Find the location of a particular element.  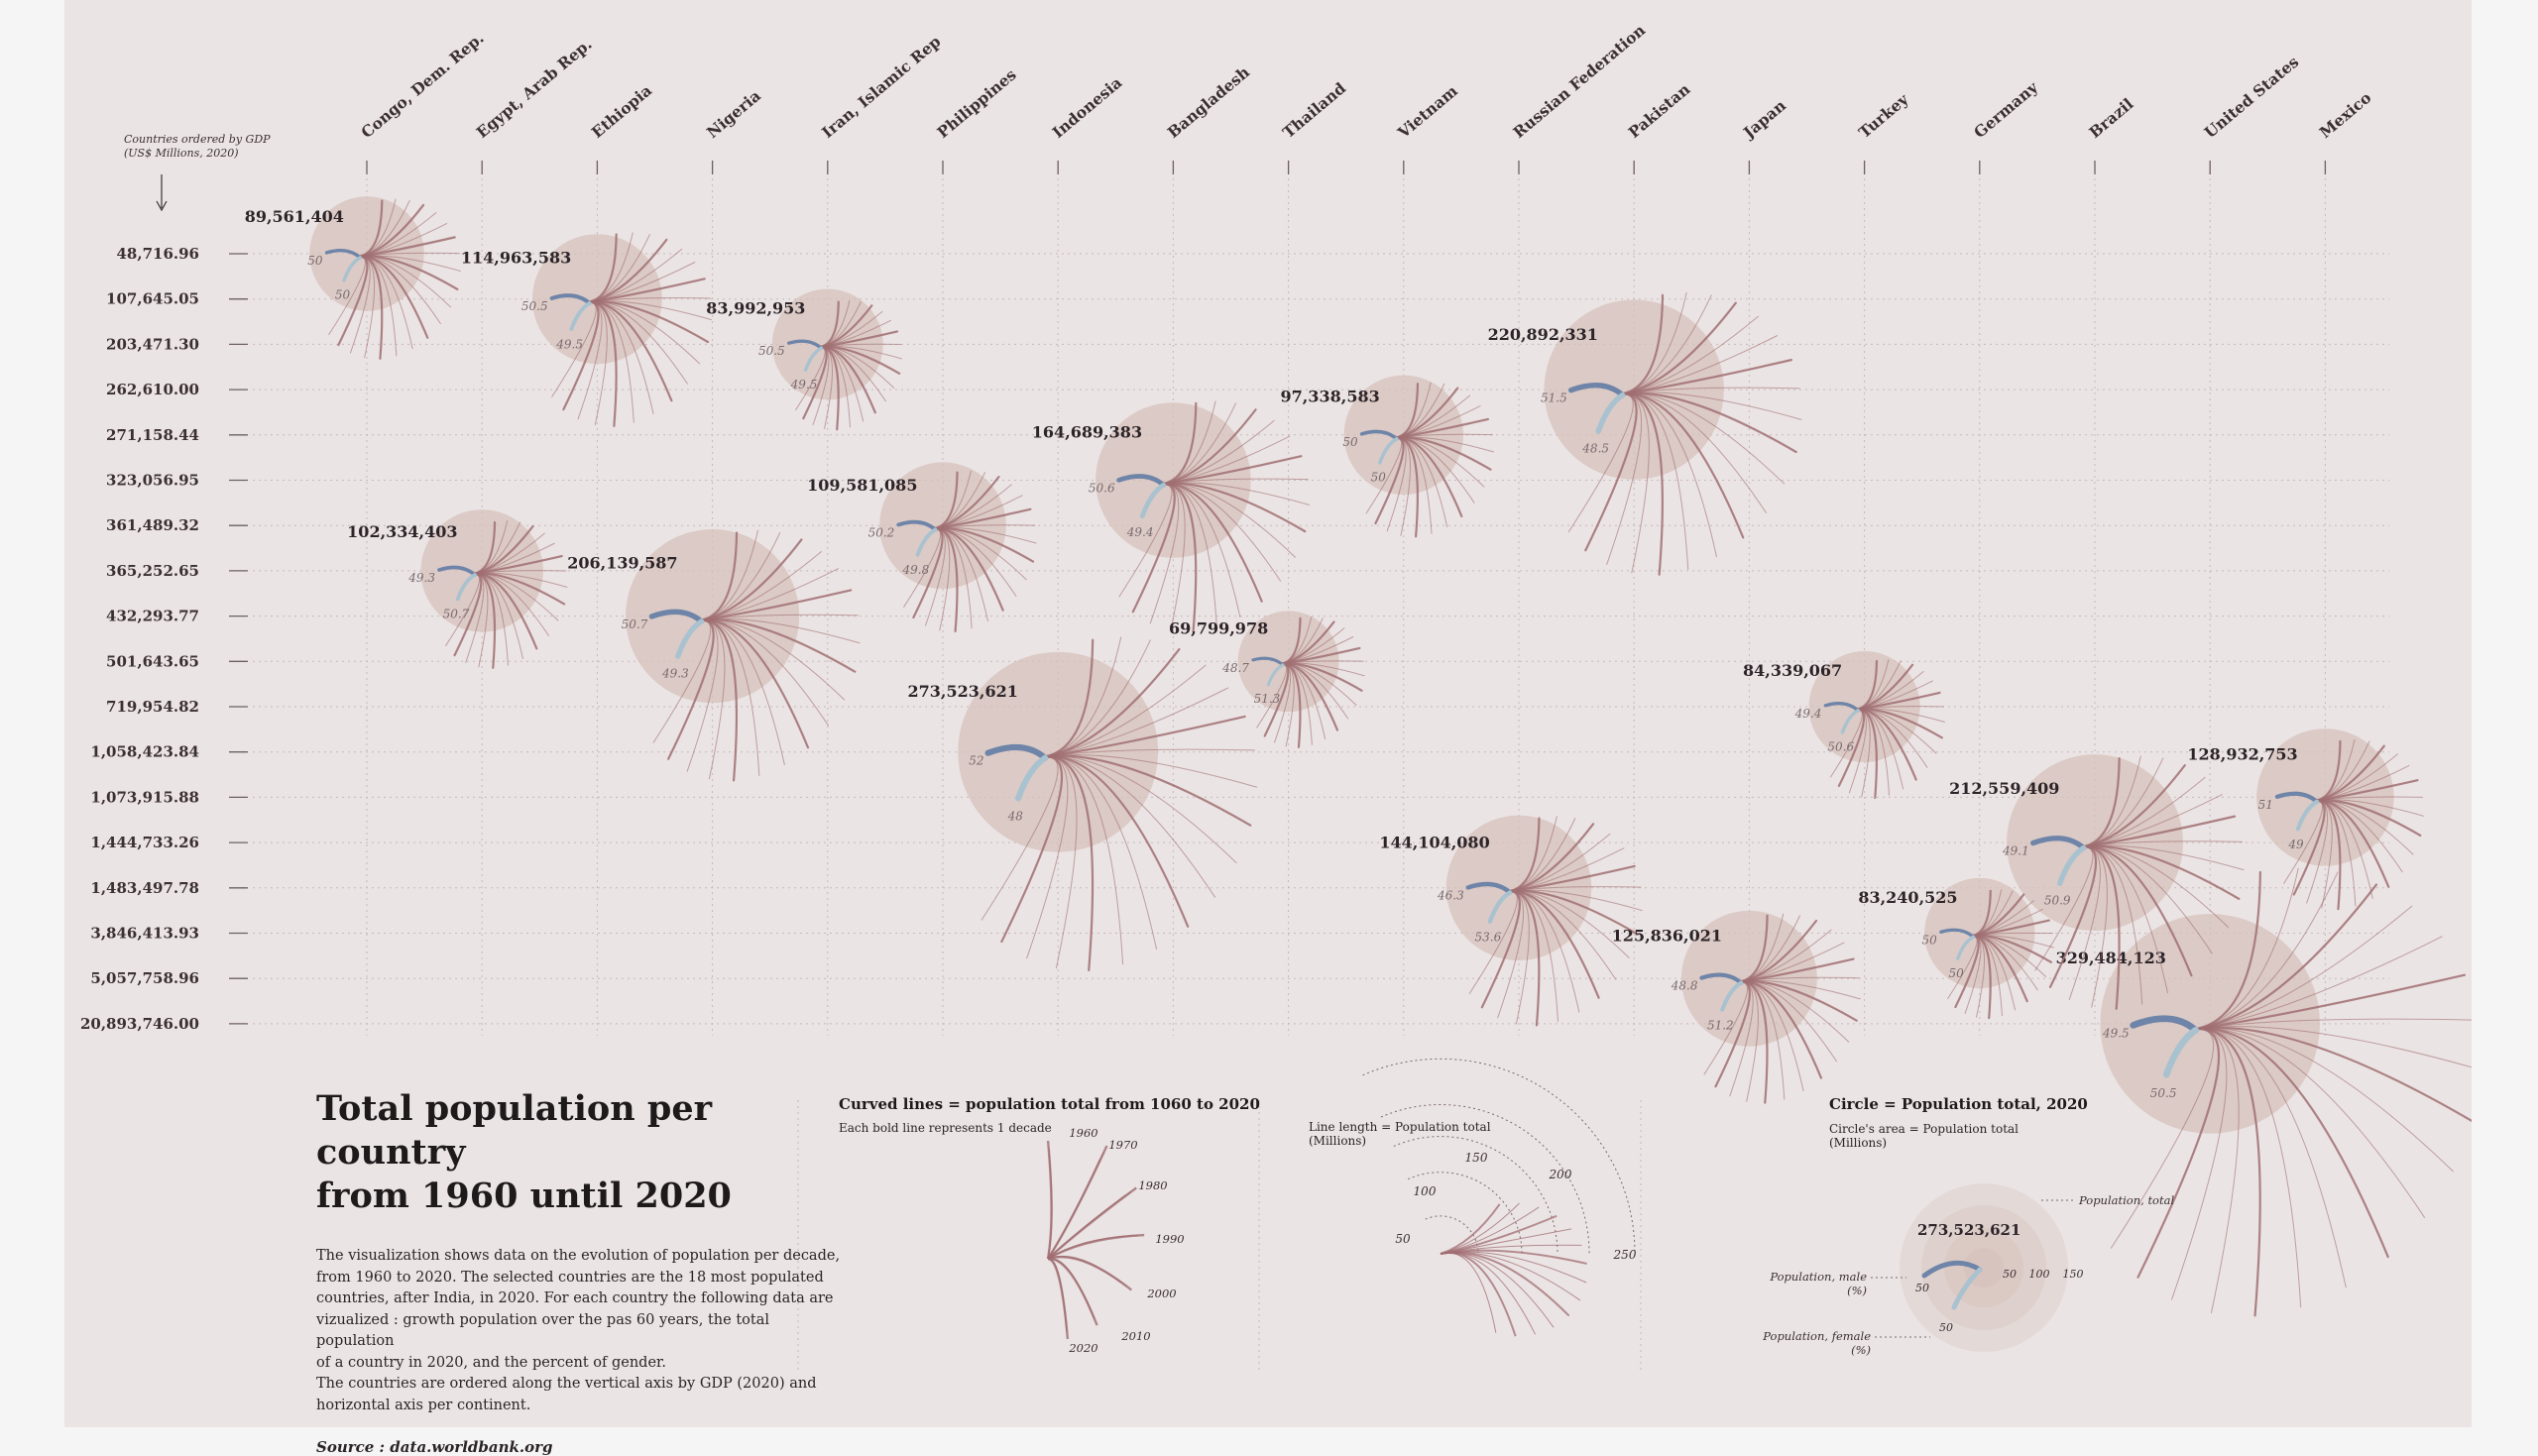

country-label-iran-islamic-rep: Iran, Islamic Rep is located at coordinates (881, 87).